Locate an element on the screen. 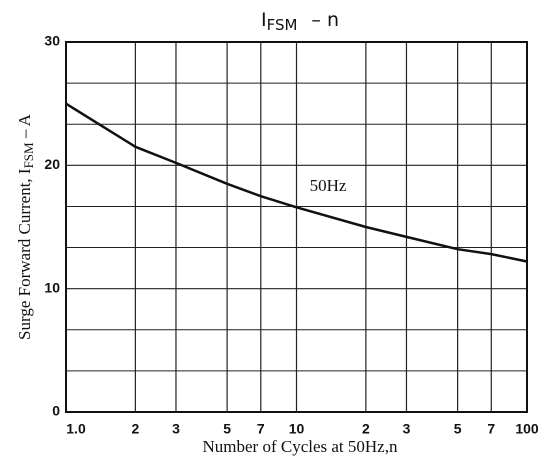 The height and width of the screenshot is (462, 548). y-axis-label: Surge Forward Current, IFSM – A is located at coordinates (25, 226).